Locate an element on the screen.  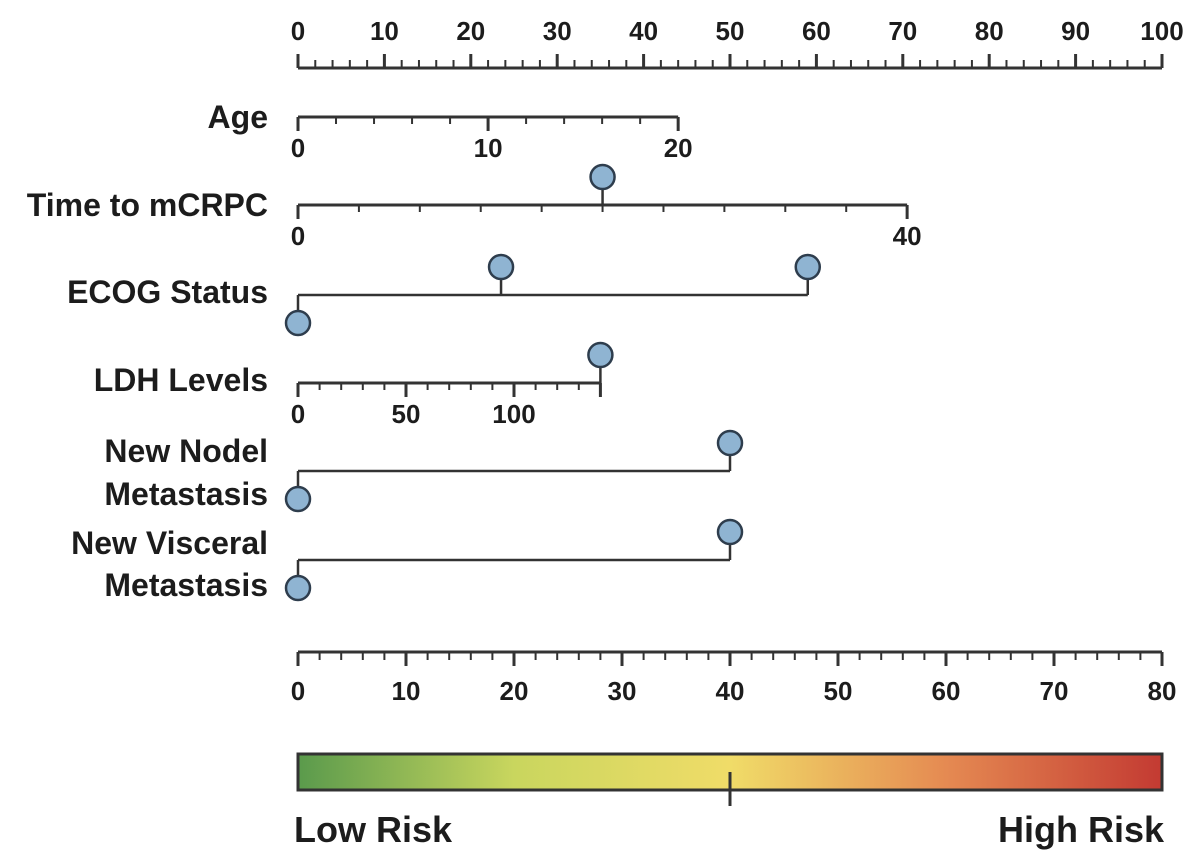
variable-tick-label: 50 is located at coordinates (406, 414).